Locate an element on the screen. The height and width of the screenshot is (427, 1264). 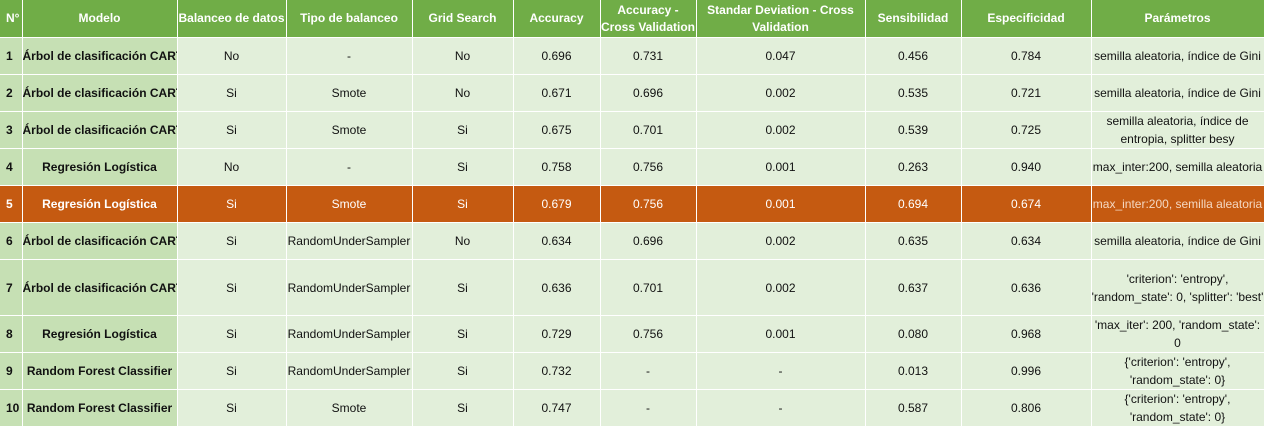
sensibilidad-cell: 0.013 is located at coordinates (913, 371).